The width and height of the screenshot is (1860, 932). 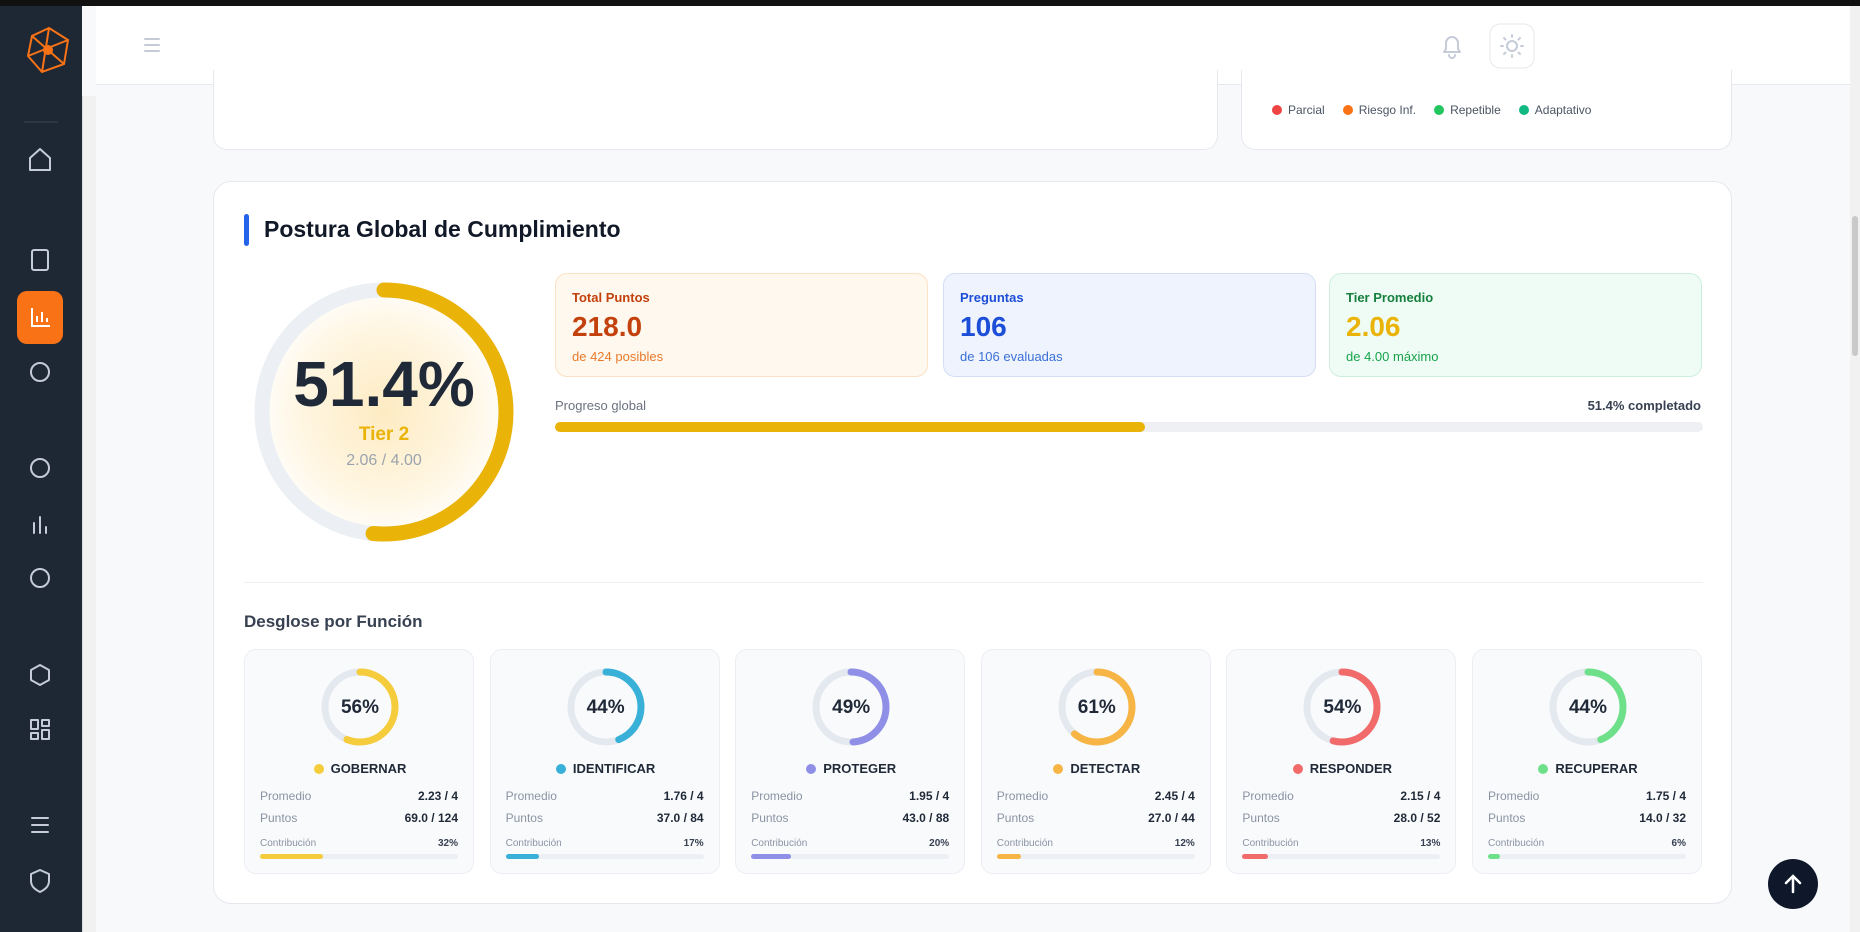 What do you see at coordinates (359, 843) in the screenshot?
I see `contribution-row: Contribución 32%` at bounding box center [359, 843].